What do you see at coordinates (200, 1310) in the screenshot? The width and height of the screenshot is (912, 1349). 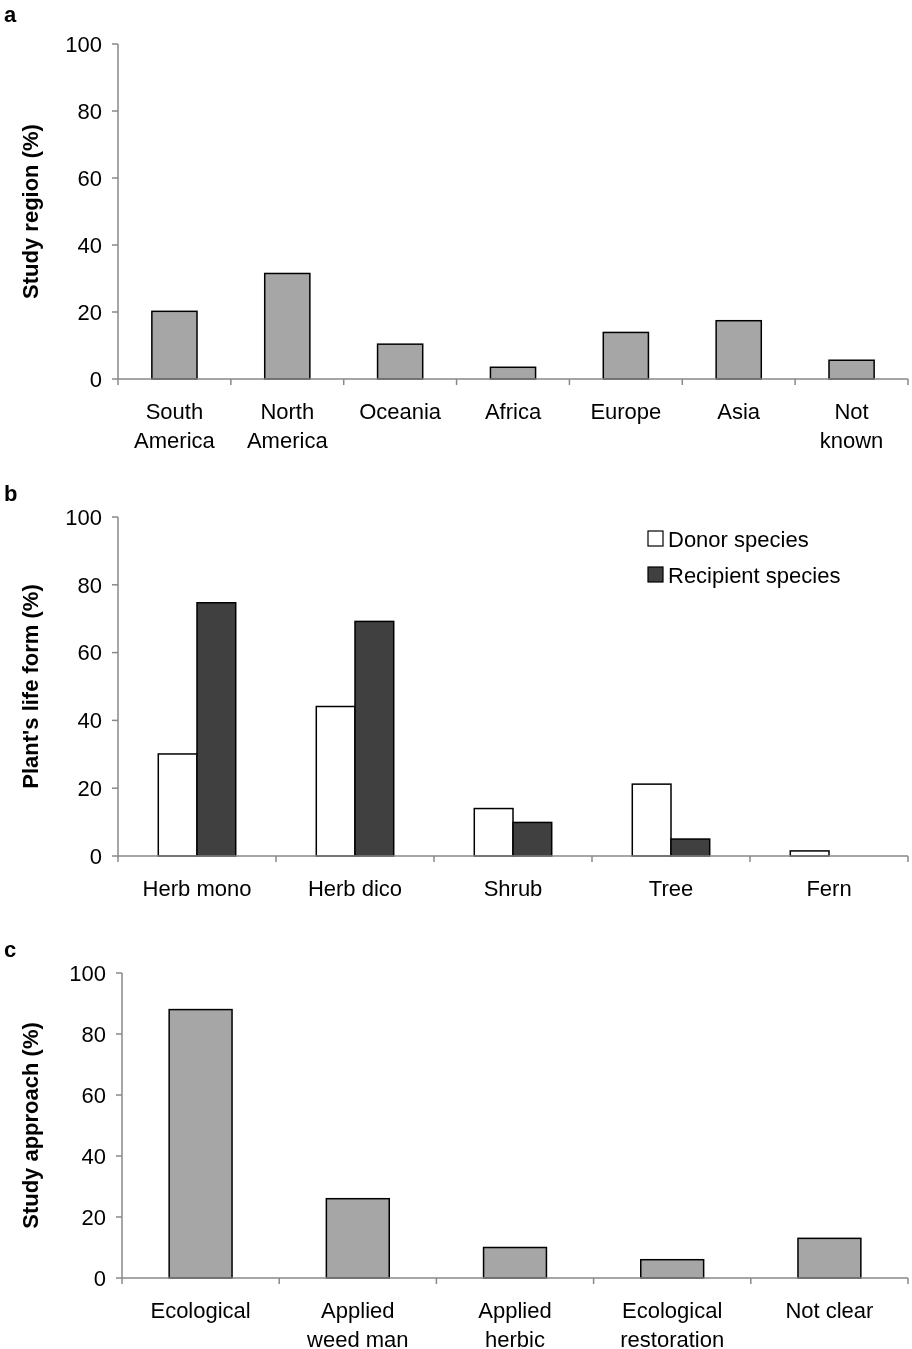 I see `x-tick-label: Ecological` at bounding box center [200, 1310].